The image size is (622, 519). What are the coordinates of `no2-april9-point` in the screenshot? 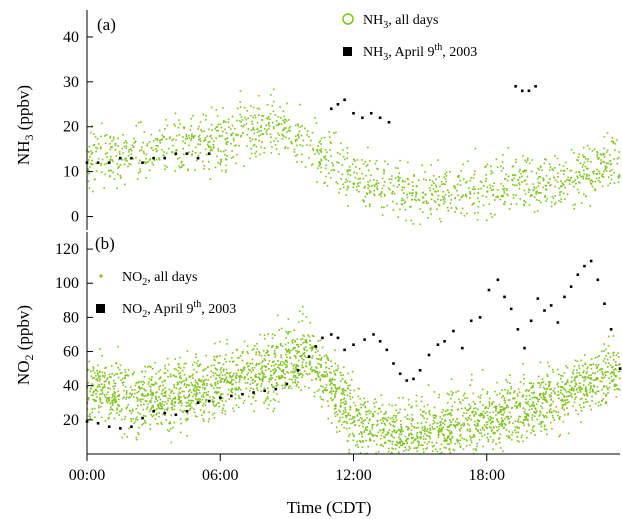 It's located at (564, 297).